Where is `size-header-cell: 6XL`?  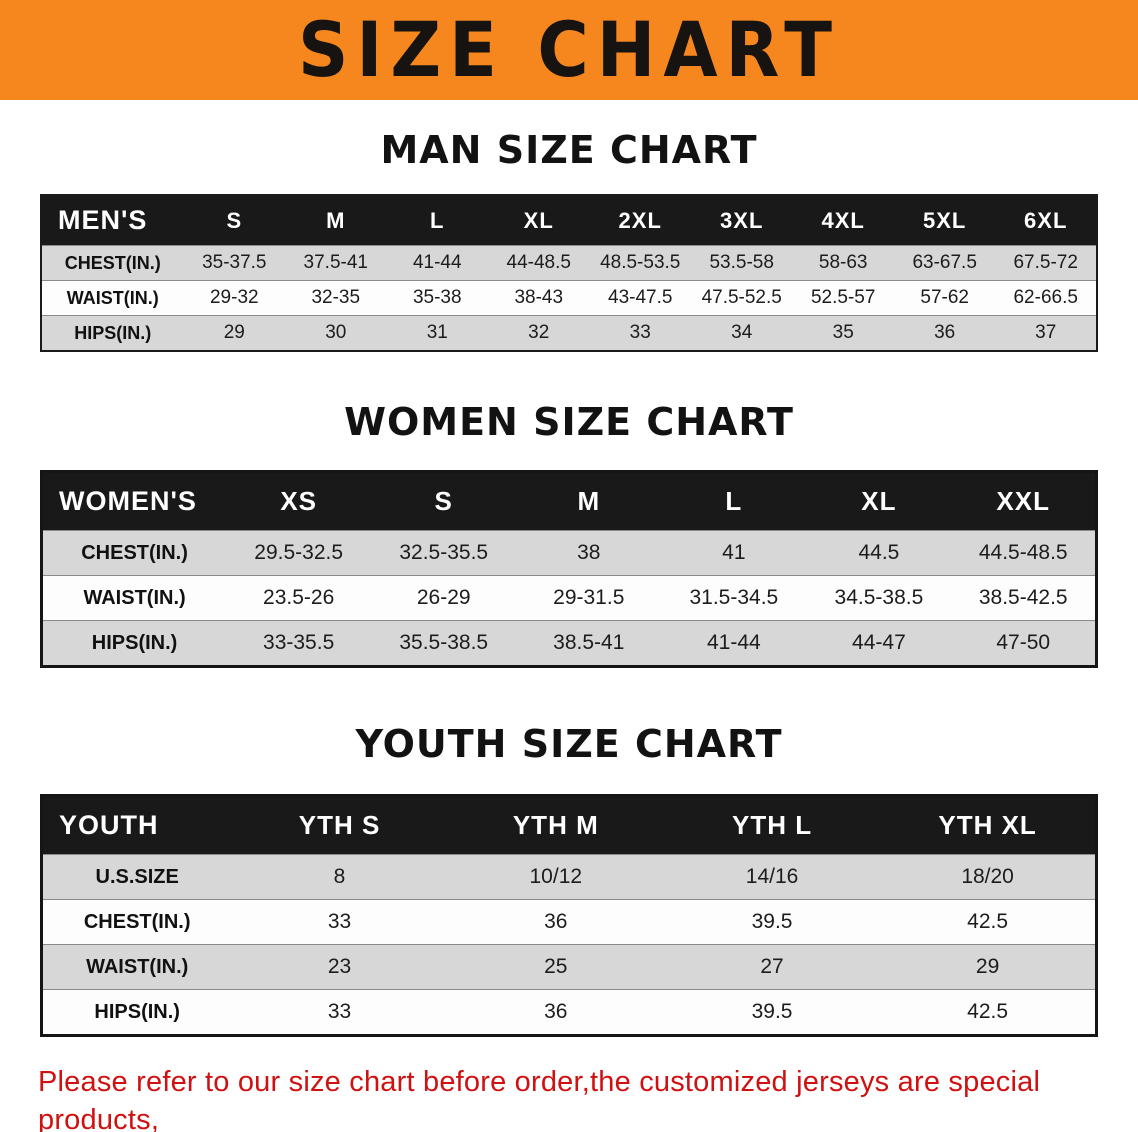
size-header-cell: 6XL is located at coordinates (1046, 220).